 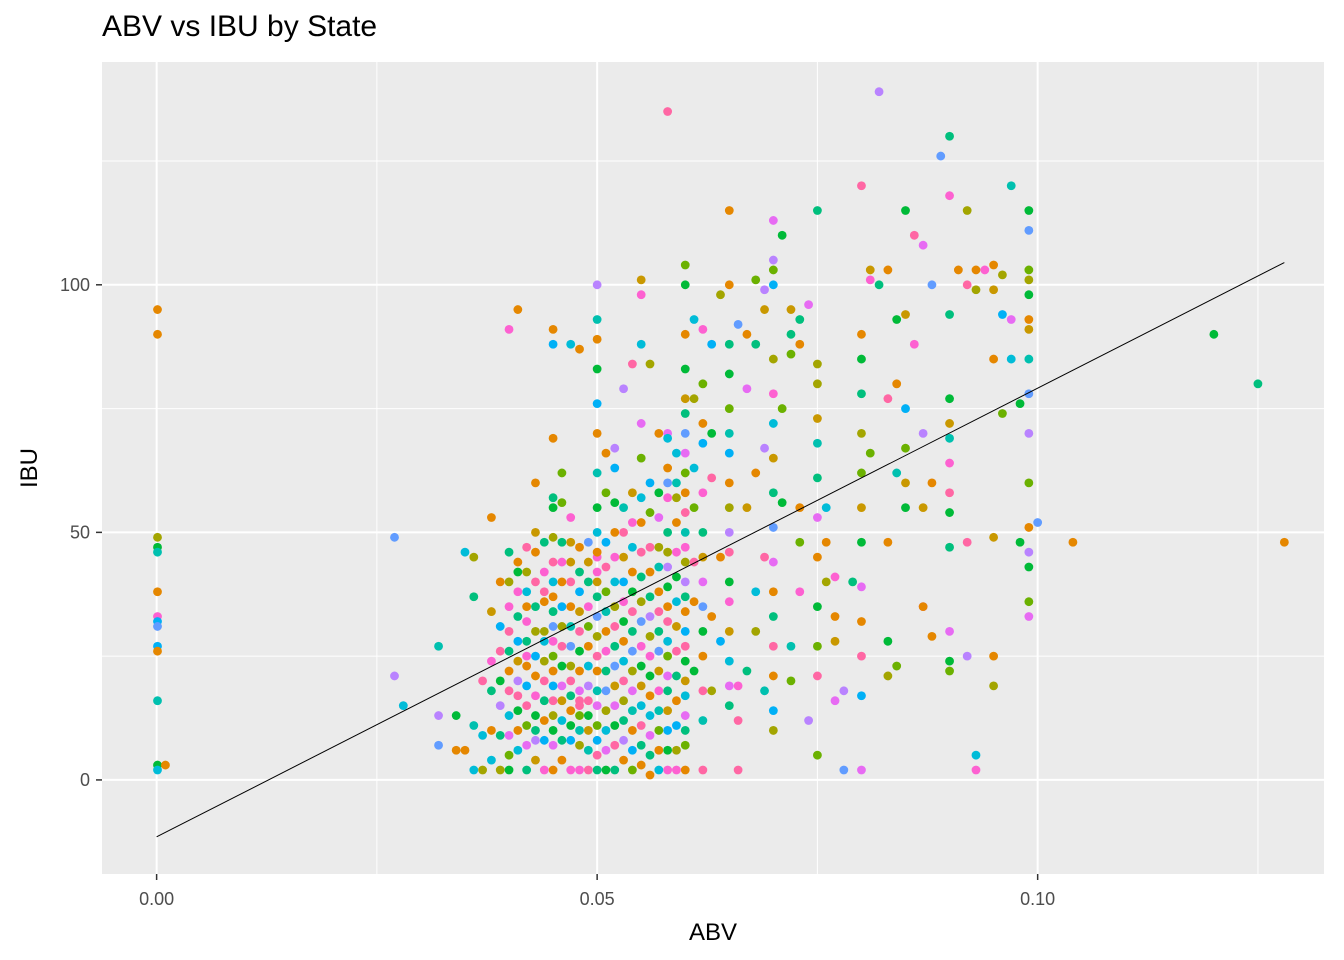 What do you see at coordinates (29, 468) in the screenshot?
I see `y-axis-title: IBU` at bounding box center [29, 468].